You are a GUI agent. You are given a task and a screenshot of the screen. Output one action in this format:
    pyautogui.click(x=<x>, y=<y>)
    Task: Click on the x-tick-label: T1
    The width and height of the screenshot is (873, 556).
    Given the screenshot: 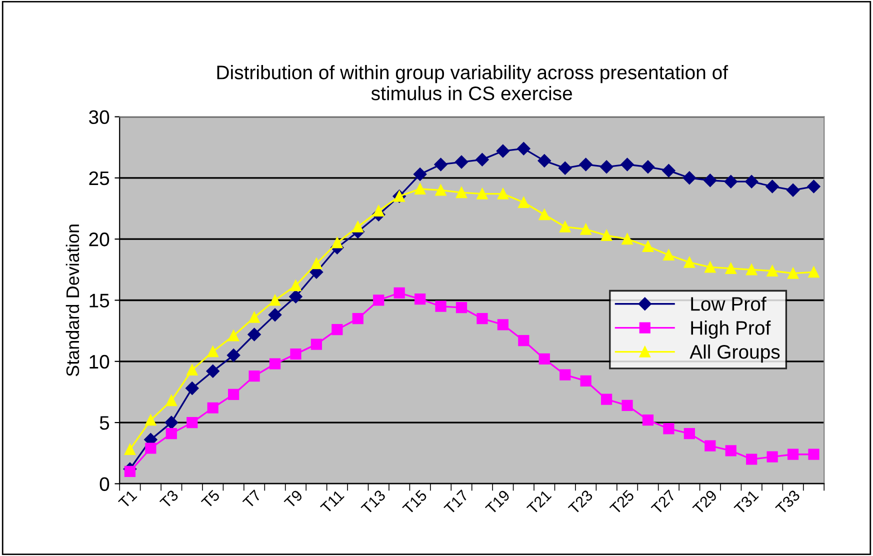 What is the action you would take?
    pyautogui.click(x=128, y=499)
    